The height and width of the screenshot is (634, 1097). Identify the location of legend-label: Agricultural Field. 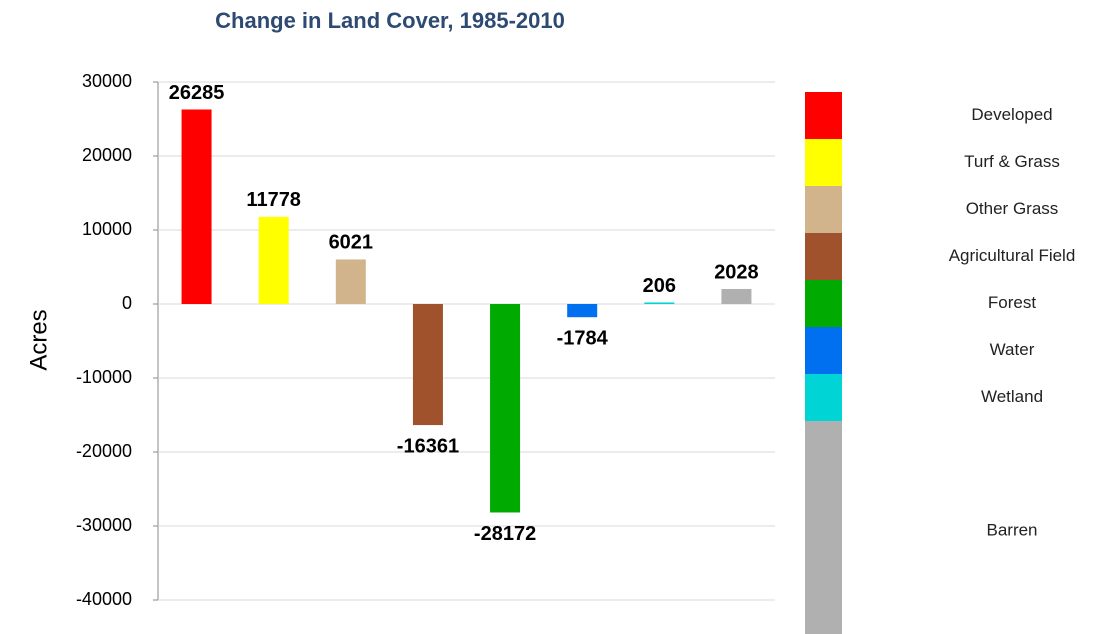
(1012, 255).